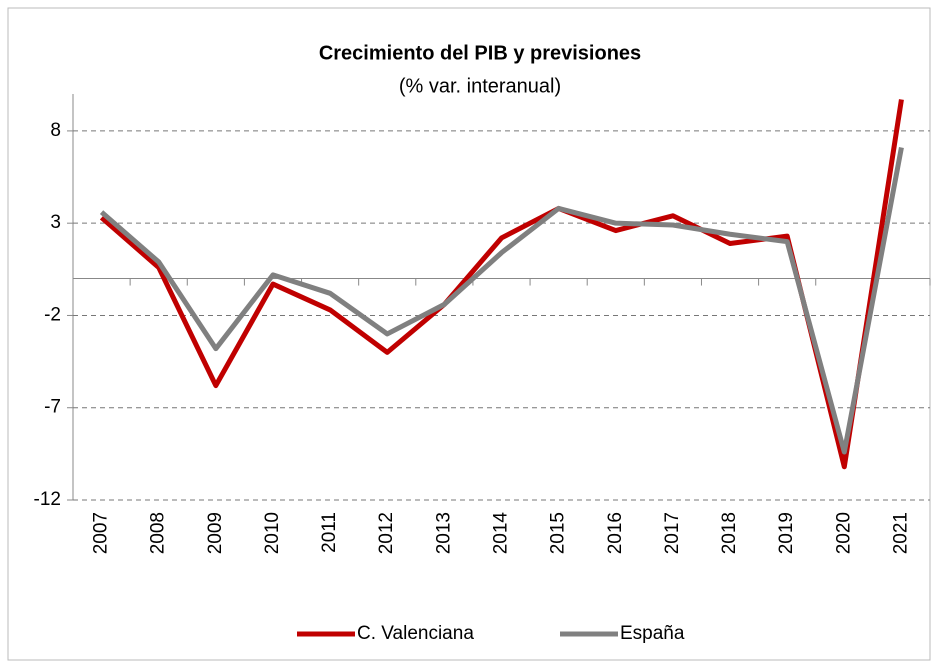 The height and width of the screenshot is (666, 939). Describe the element at coordinates (47, 499) in the screenshot. I see `y-tick-label: -12` at that location.